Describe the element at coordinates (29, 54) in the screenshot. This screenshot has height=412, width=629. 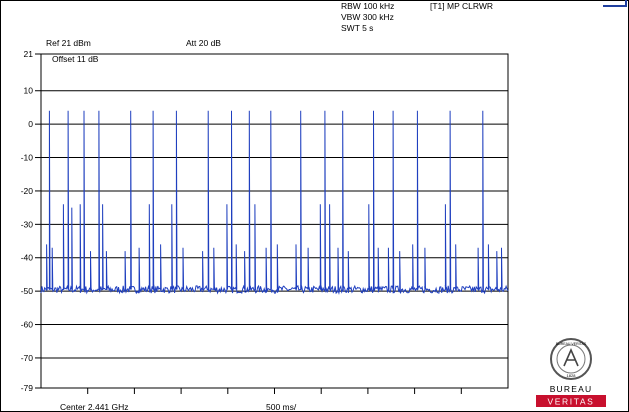
I see `y-tick-label: 21` at that location.